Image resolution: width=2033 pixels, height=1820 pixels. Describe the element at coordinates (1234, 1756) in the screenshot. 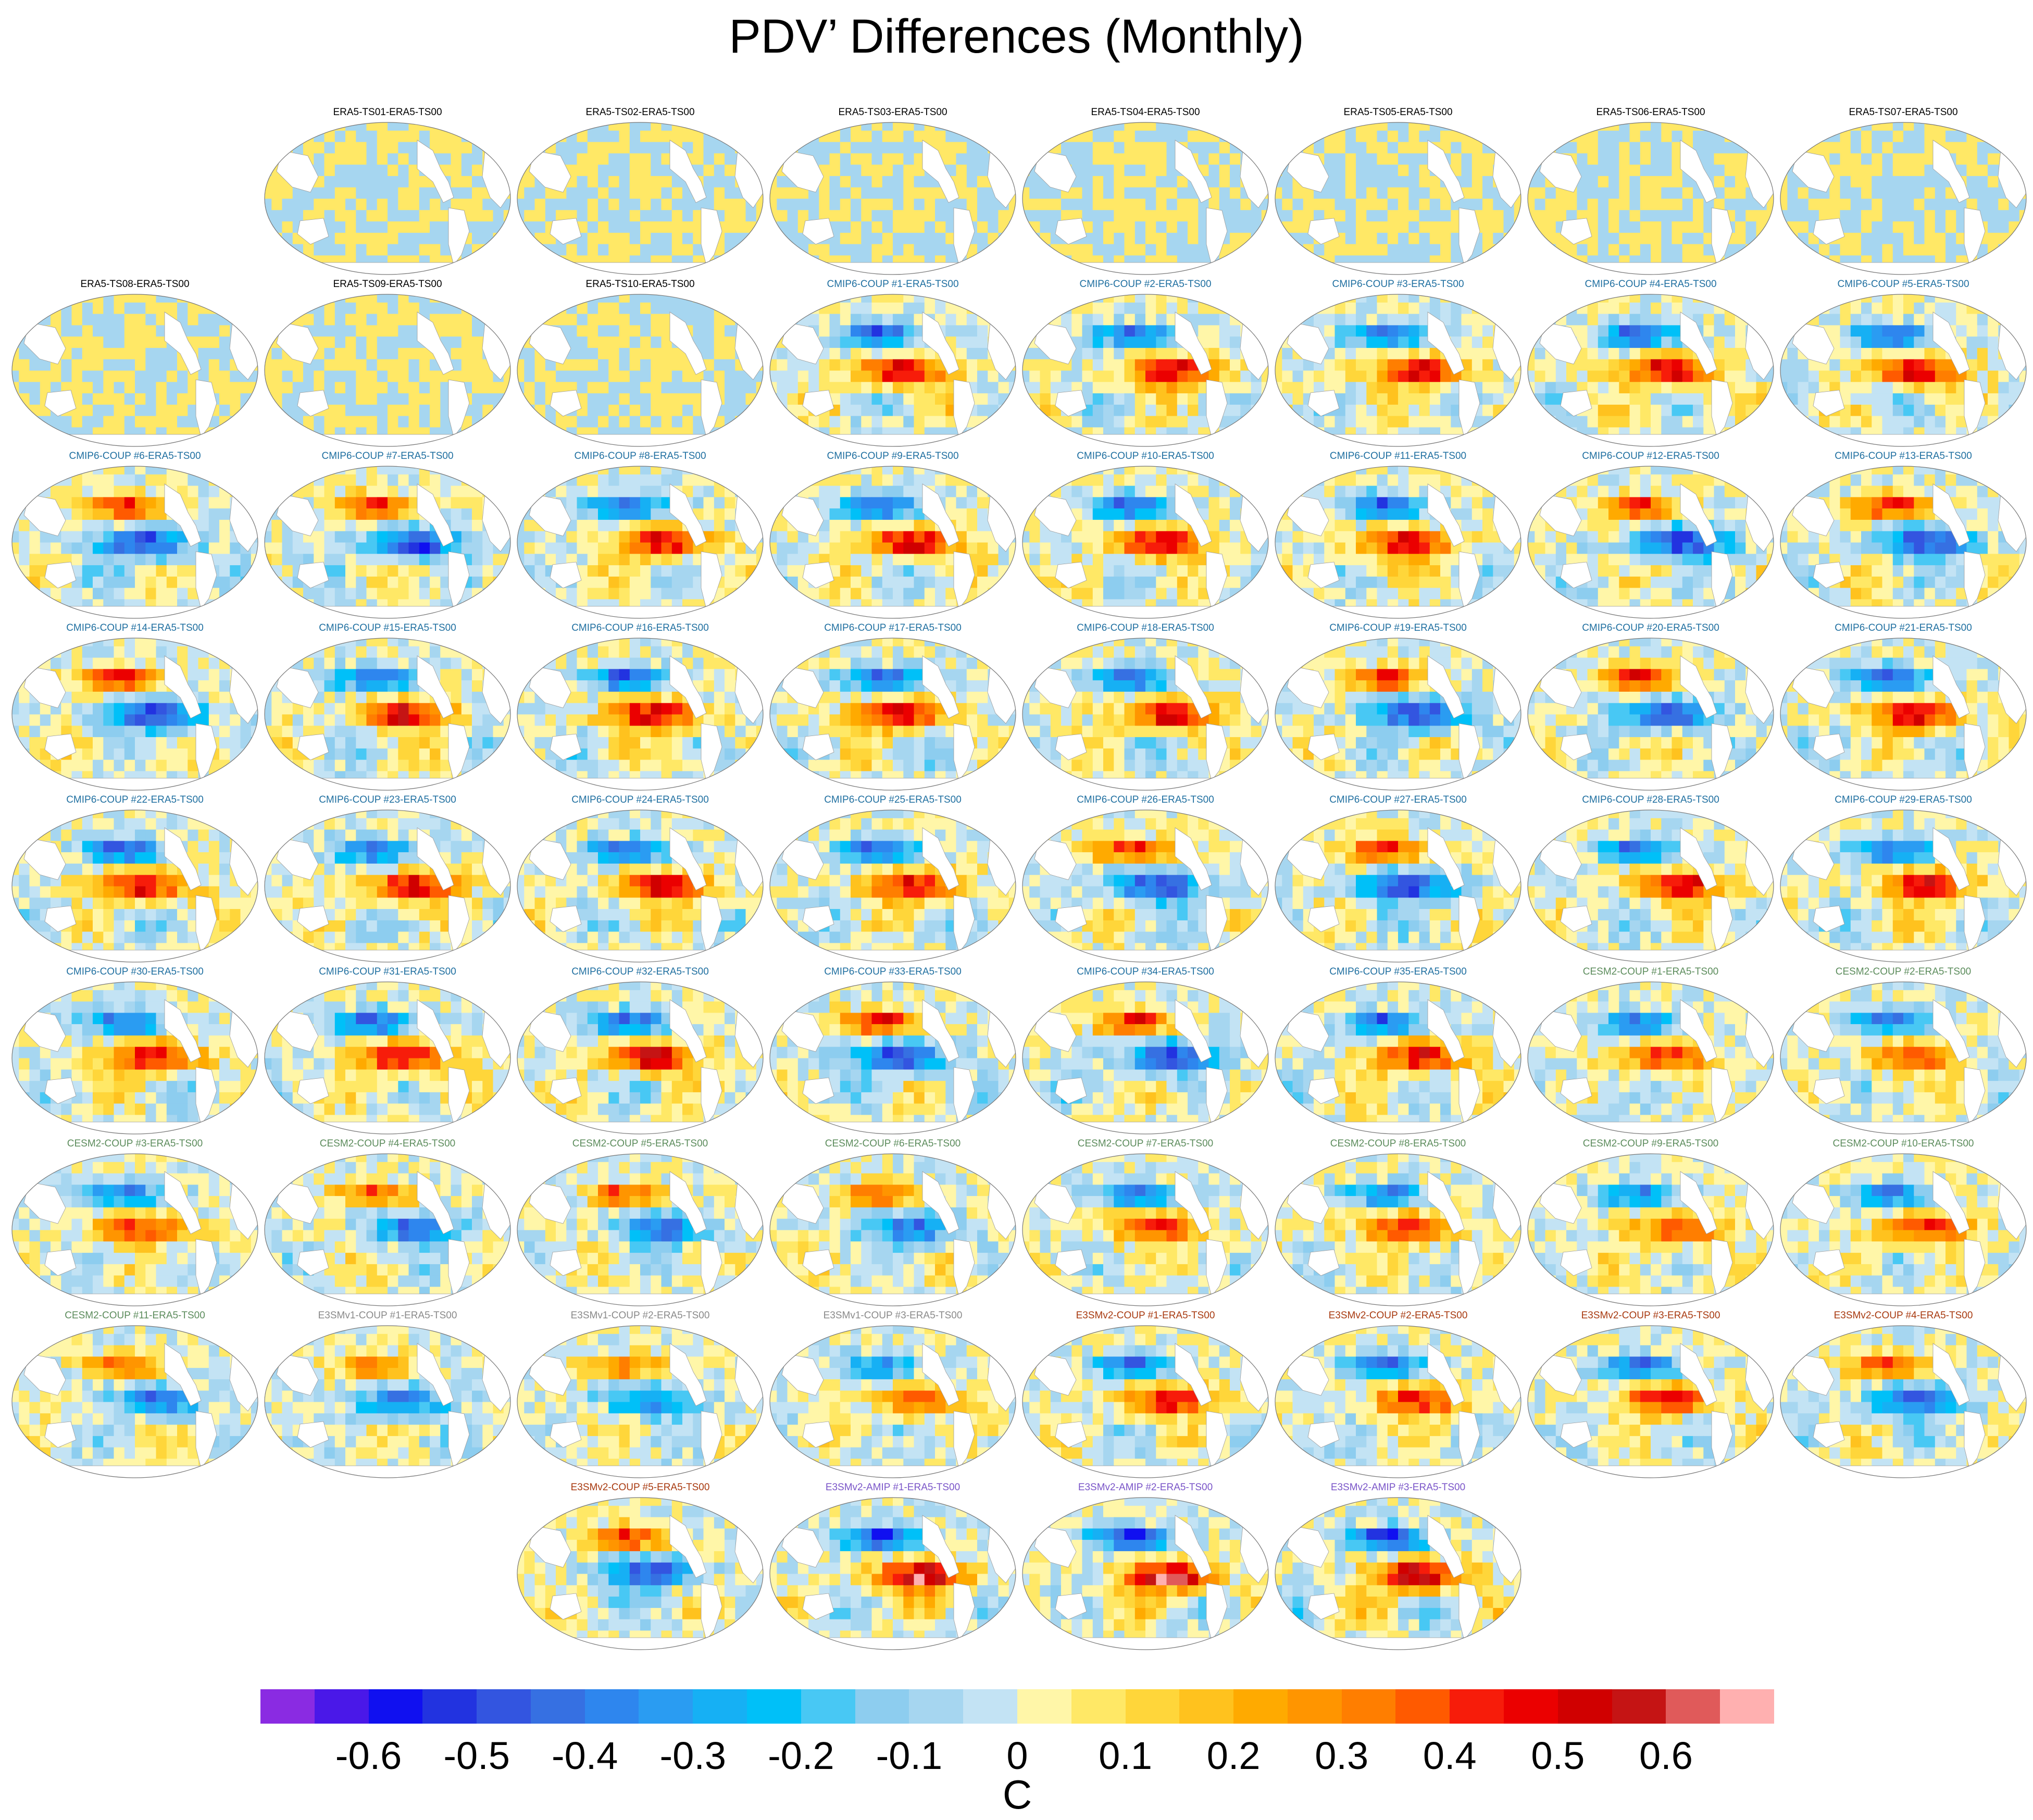

I see `colorbar-tick-label: 0.2` at that location.